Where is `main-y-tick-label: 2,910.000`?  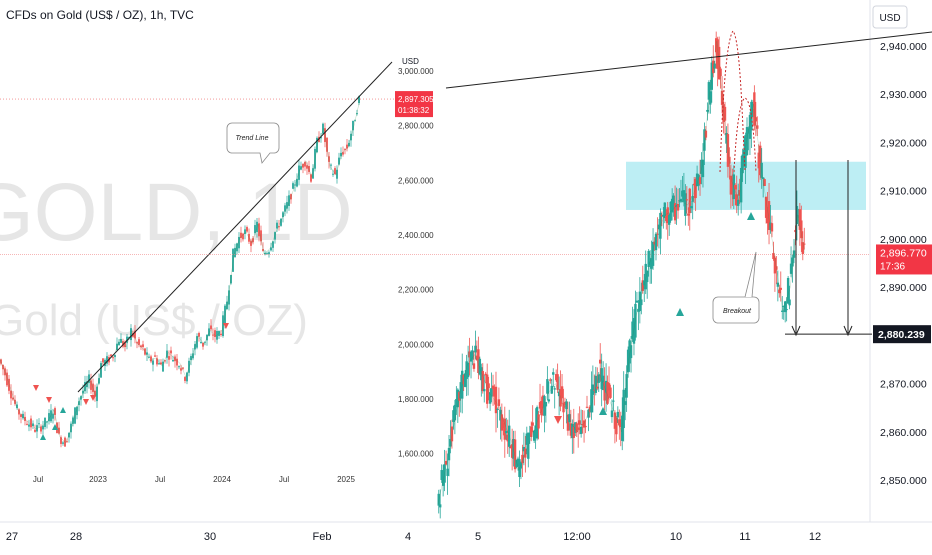
main-y-tick-label: 2,910.000 is located at coordinates (903, 192).